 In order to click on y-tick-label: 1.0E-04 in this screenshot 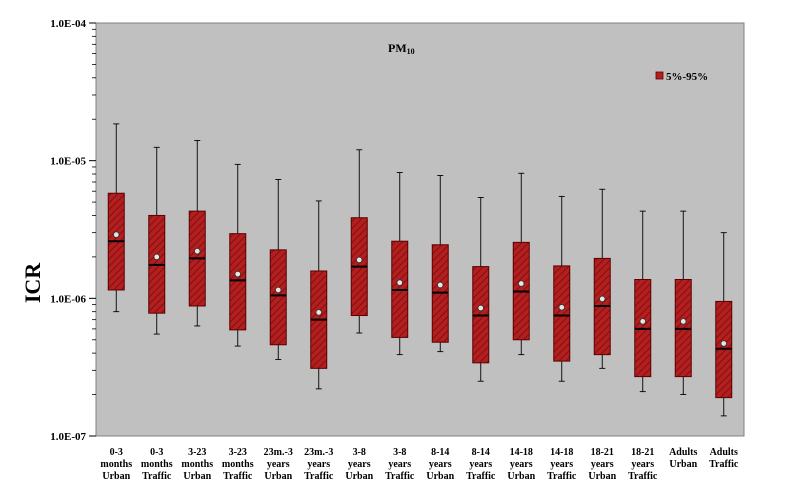, I will do `click(68, 24)`.